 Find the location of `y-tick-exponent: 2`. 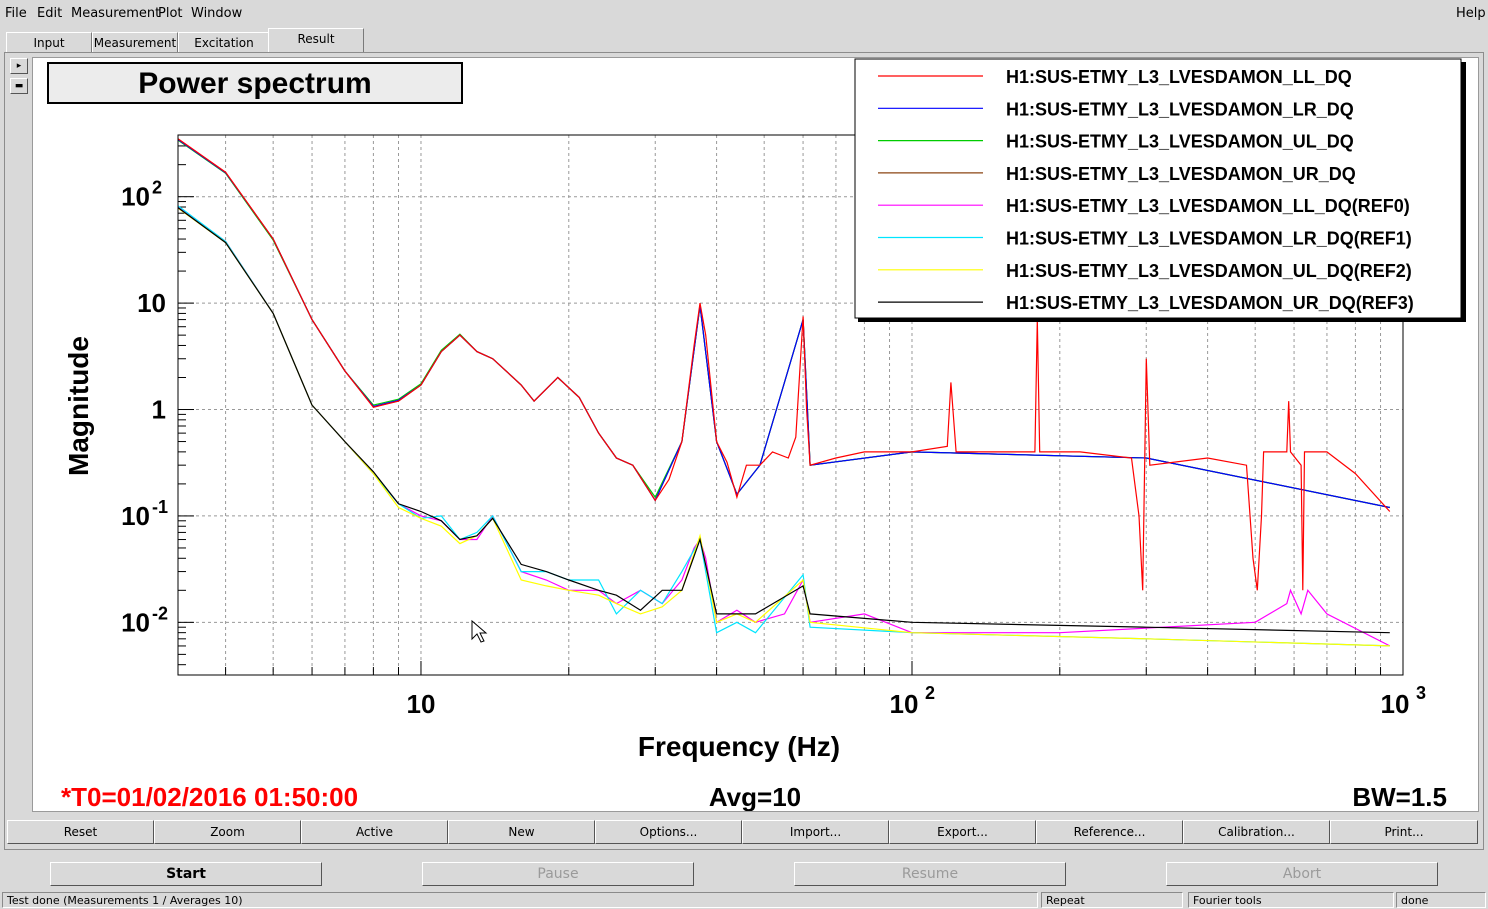

y-tick-exponent: 2 is located at coordinates (157, 188).